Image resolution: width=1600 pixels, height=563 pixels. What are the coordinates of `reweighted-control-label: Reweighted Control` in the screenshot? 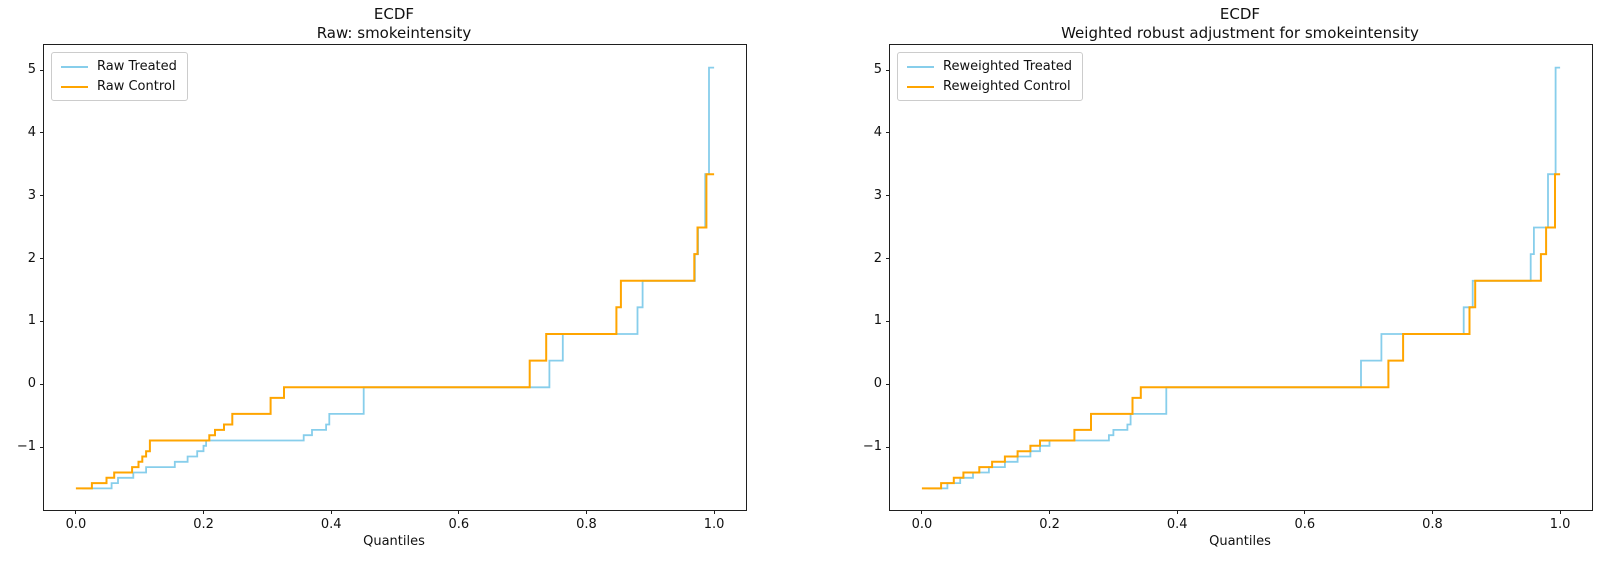 It's located at (1007, 86).